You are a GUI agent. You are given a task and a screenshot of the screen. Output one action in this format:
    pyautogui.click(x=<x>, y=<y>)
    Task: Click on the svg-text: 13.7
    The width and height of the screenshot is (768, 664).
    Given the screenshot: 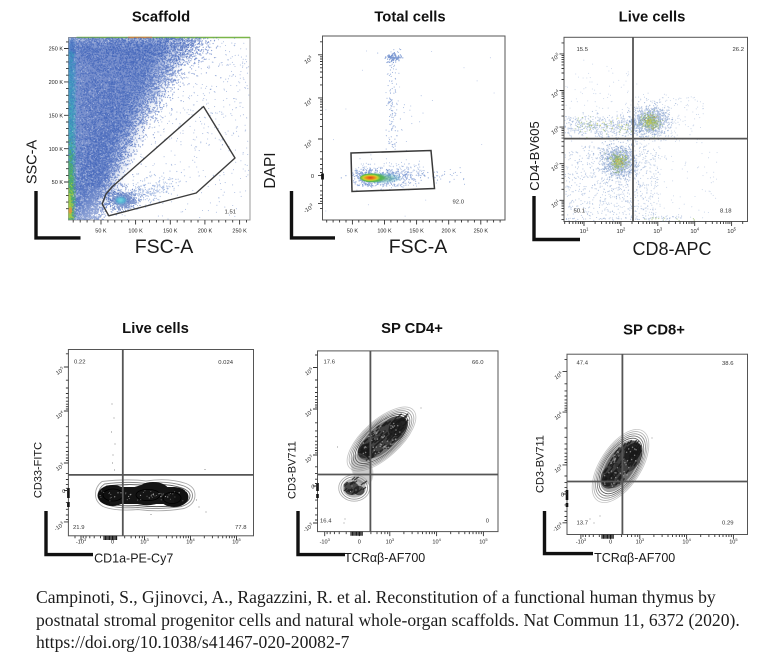 What is the action you would take?
    pyautogui.click(x=582, y=524)
    